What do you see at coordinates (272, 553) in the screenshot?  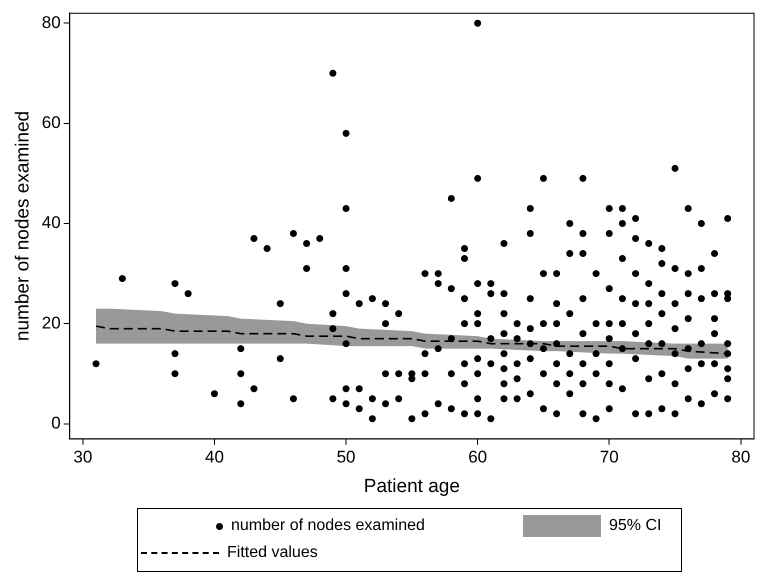 I see `legend-label: Fitted values` at bounding box center [272, 553].